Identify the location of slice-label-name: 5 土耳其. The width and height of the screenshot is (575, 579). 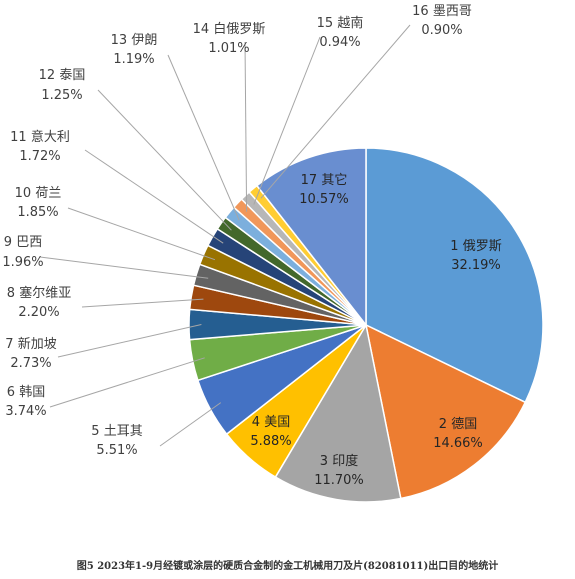
(116, 431).